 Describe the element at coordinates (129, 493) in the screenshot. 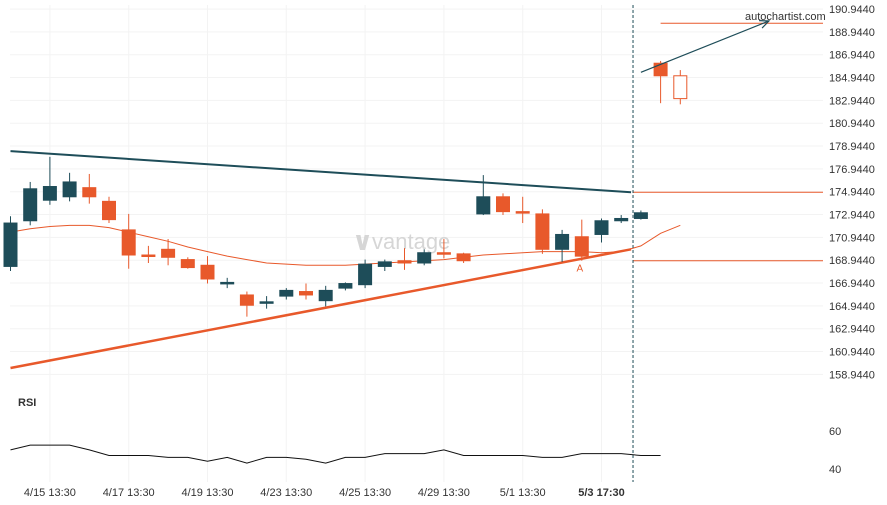

I see `time-tick-label: 4/17 13:30` at that location.